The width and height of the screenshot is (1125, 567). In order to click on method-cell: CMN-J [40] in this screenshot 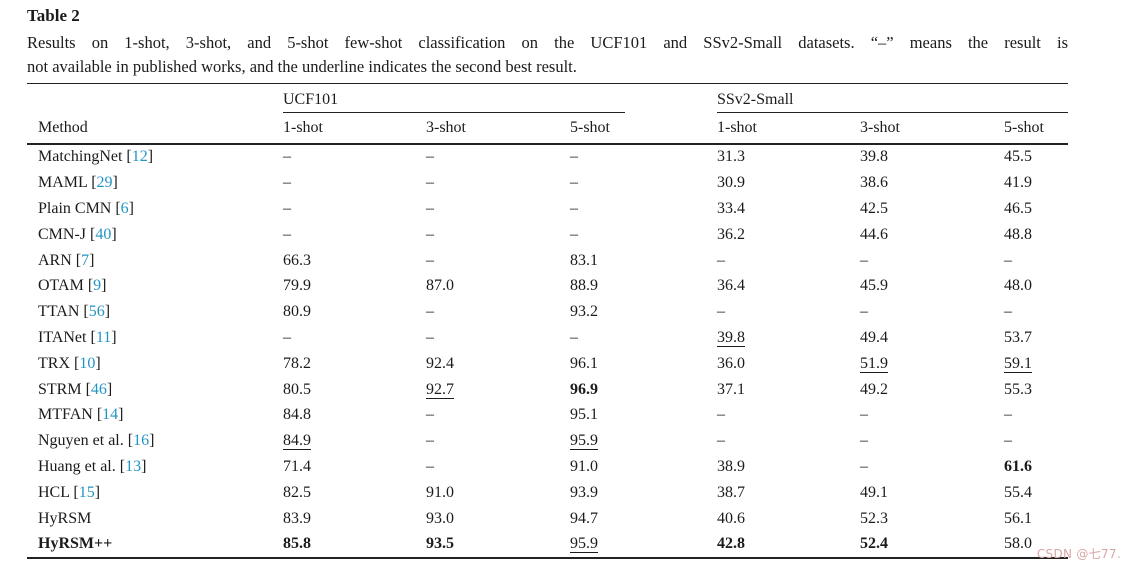, I will do `click(77, 234)`.